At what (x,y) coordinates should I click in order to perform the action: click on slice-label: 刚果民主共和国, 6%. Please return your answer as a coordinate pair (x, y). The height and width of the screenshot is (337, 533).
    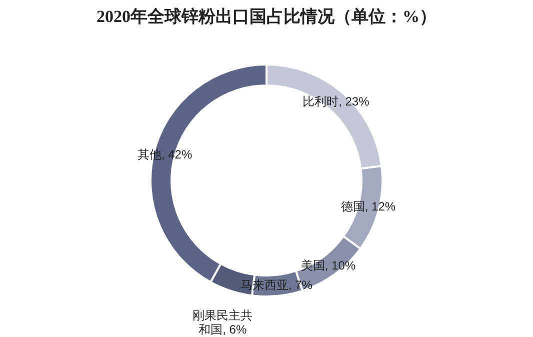
    Looking at the image, I should click on (222, 322).